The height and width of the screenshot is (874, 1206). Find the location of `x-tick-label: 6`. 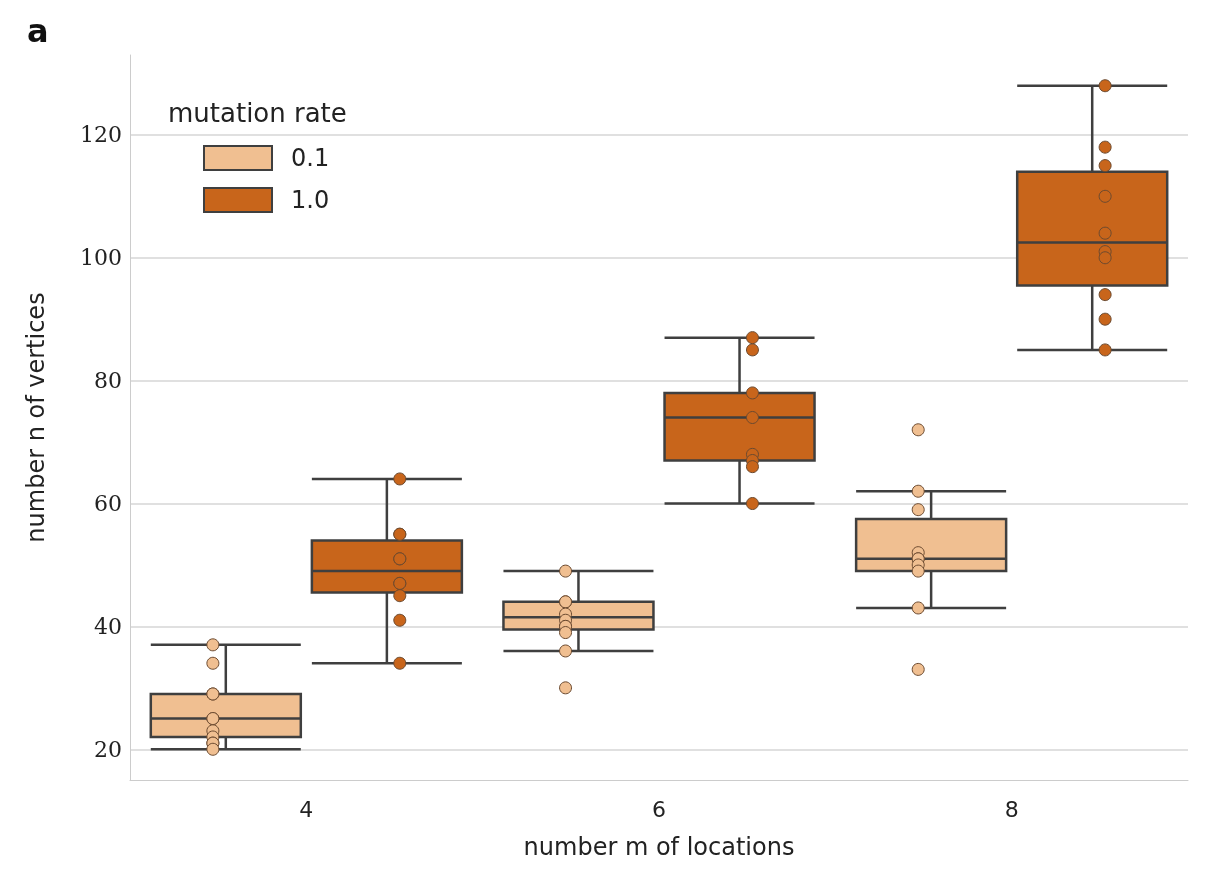

x-tick-label: 6 is located at coordinates (659, 809).